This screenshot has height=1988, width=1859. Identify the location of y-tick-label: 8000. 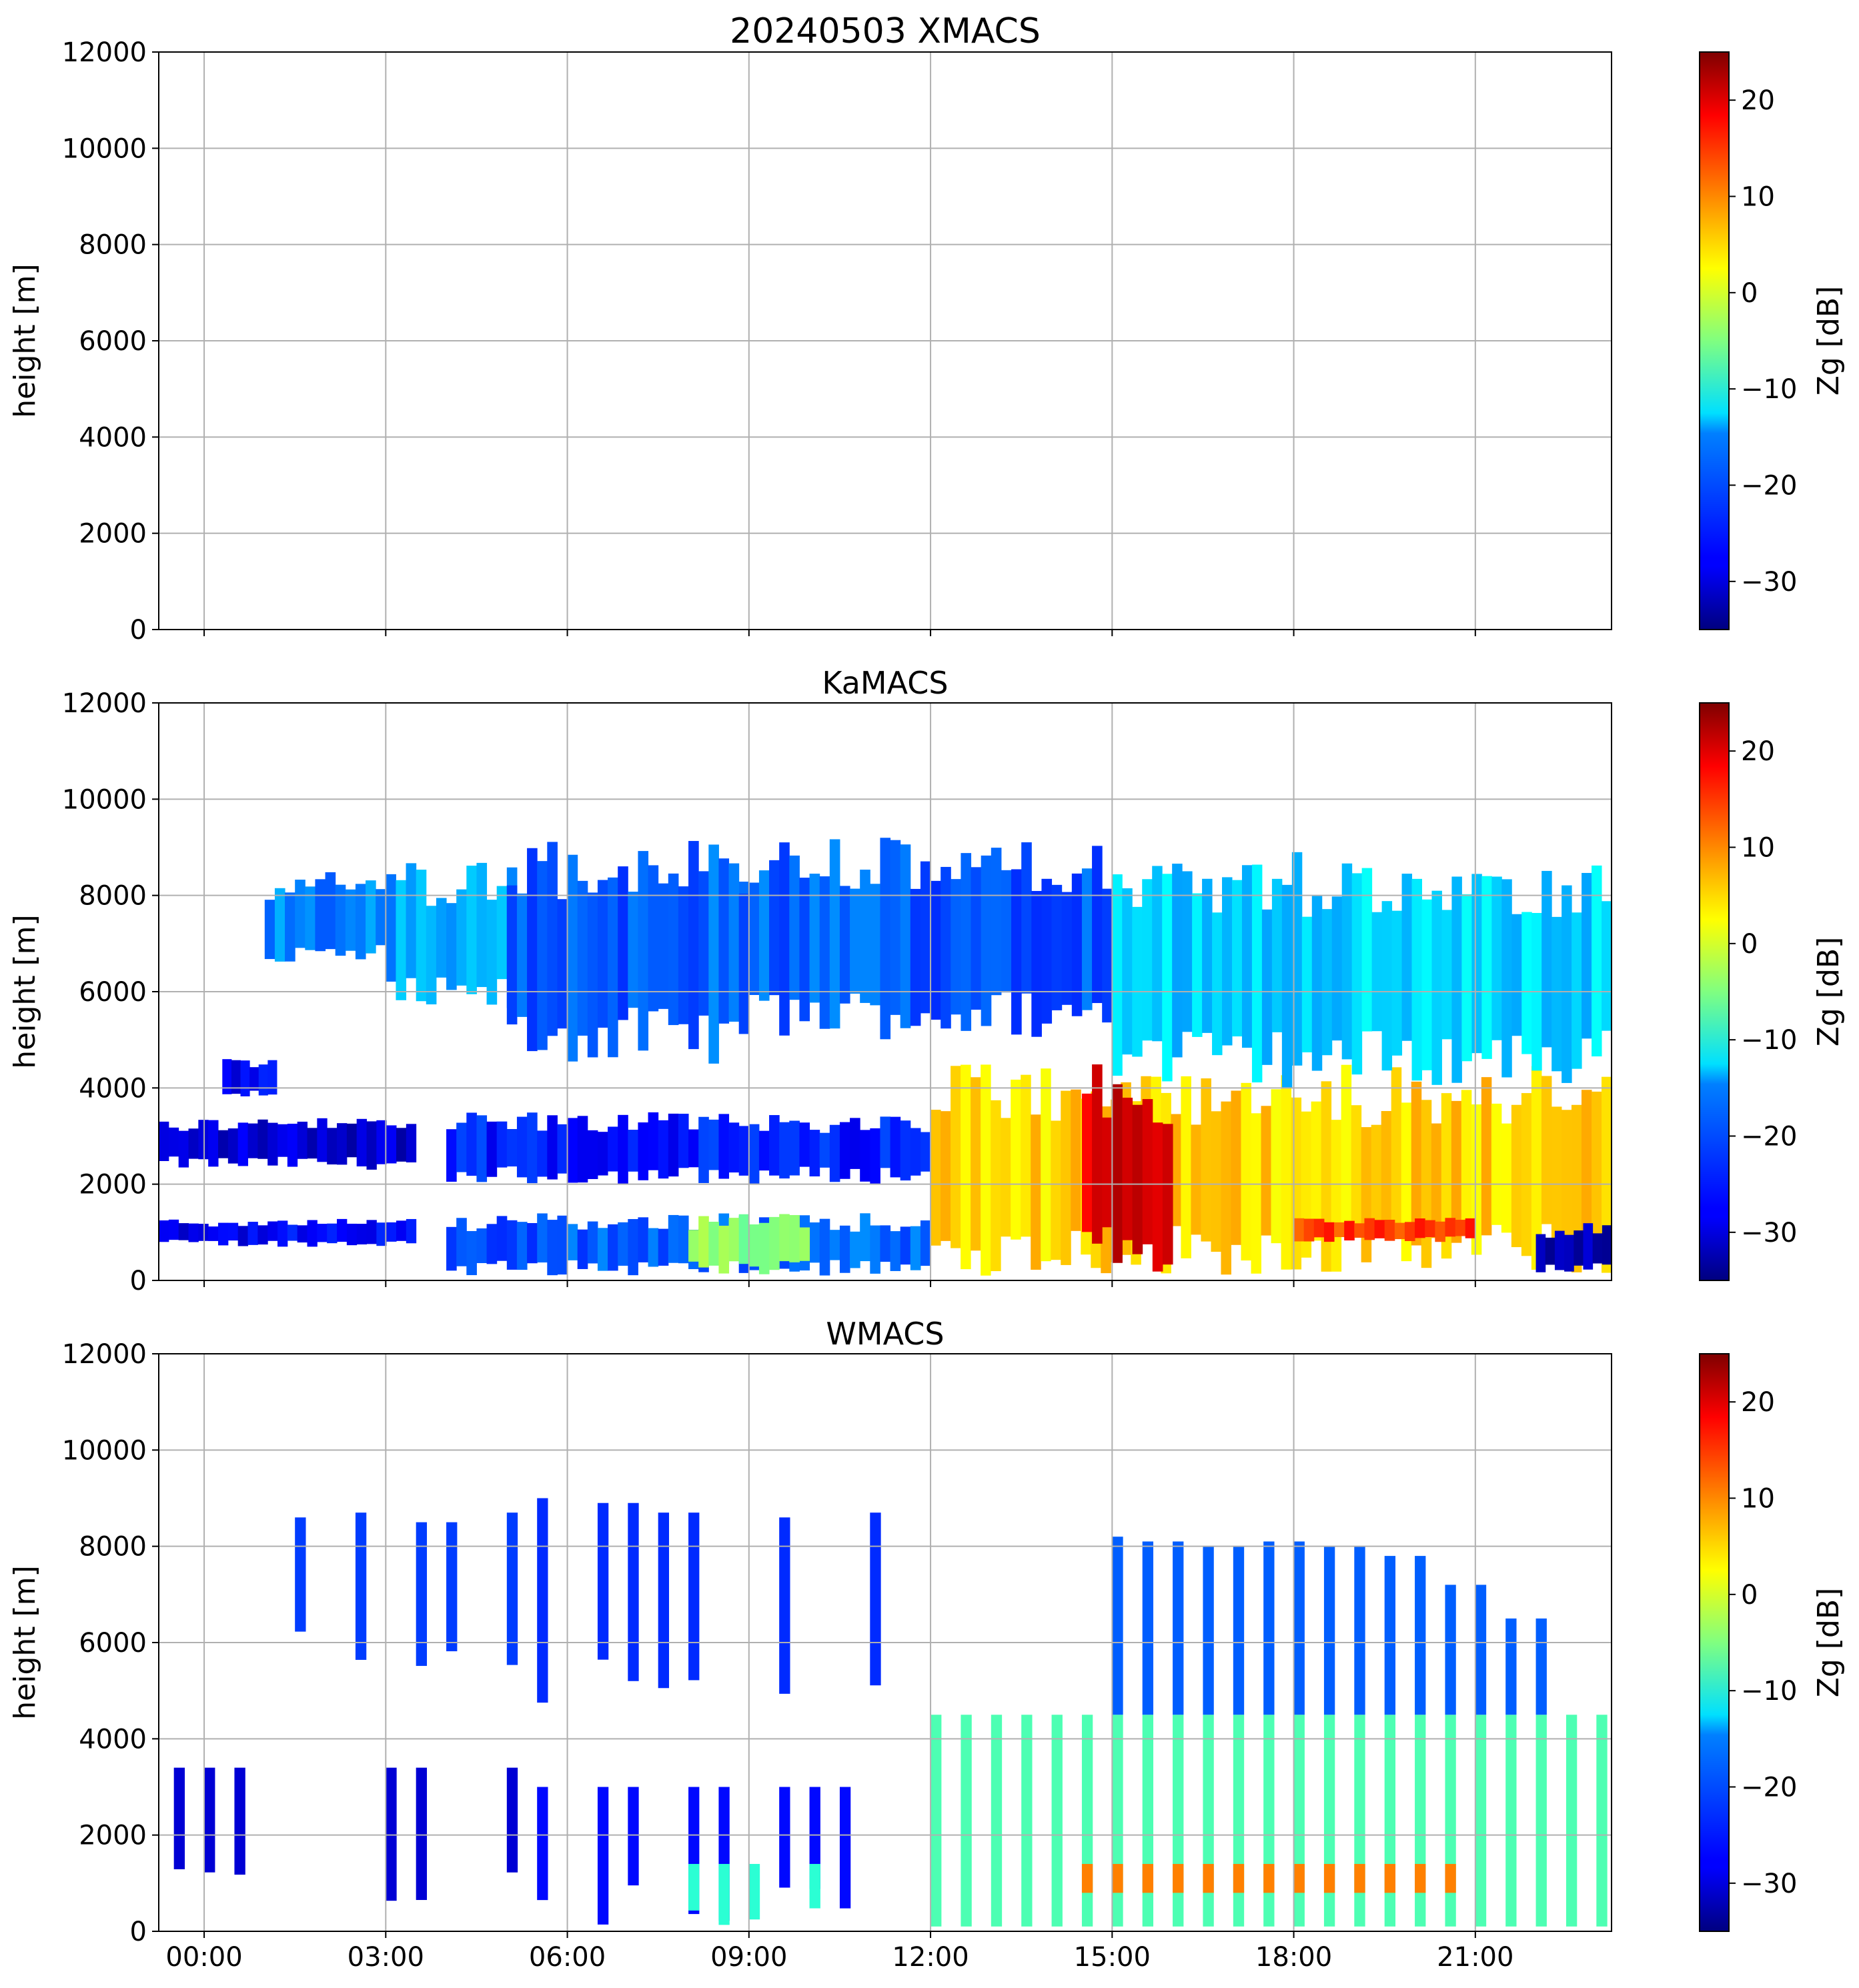
(113, 897).